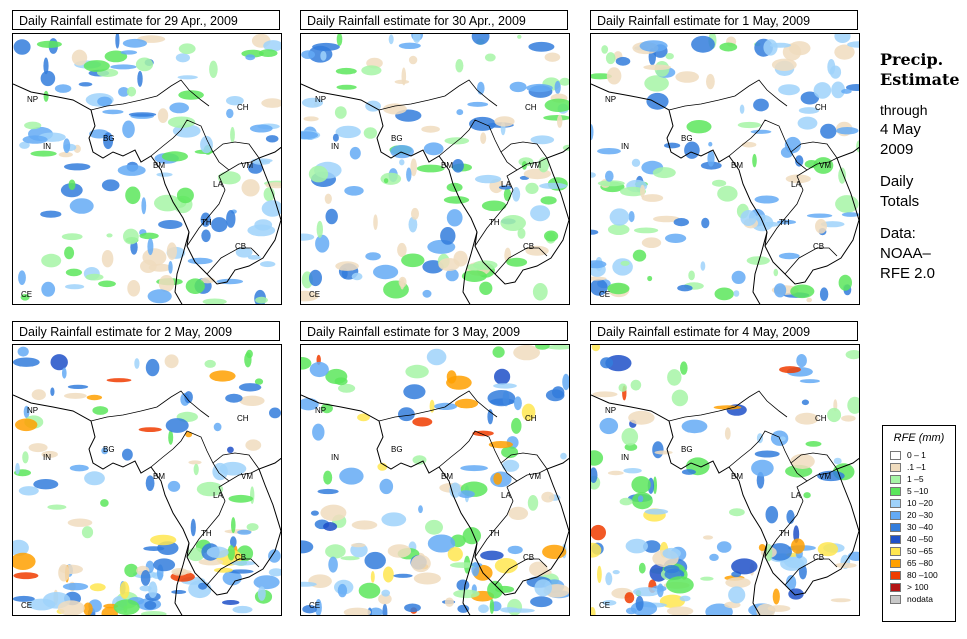 This screenshot has width=967, height=639. I want to click on legend-label: 50 –65, so click(920, 551).